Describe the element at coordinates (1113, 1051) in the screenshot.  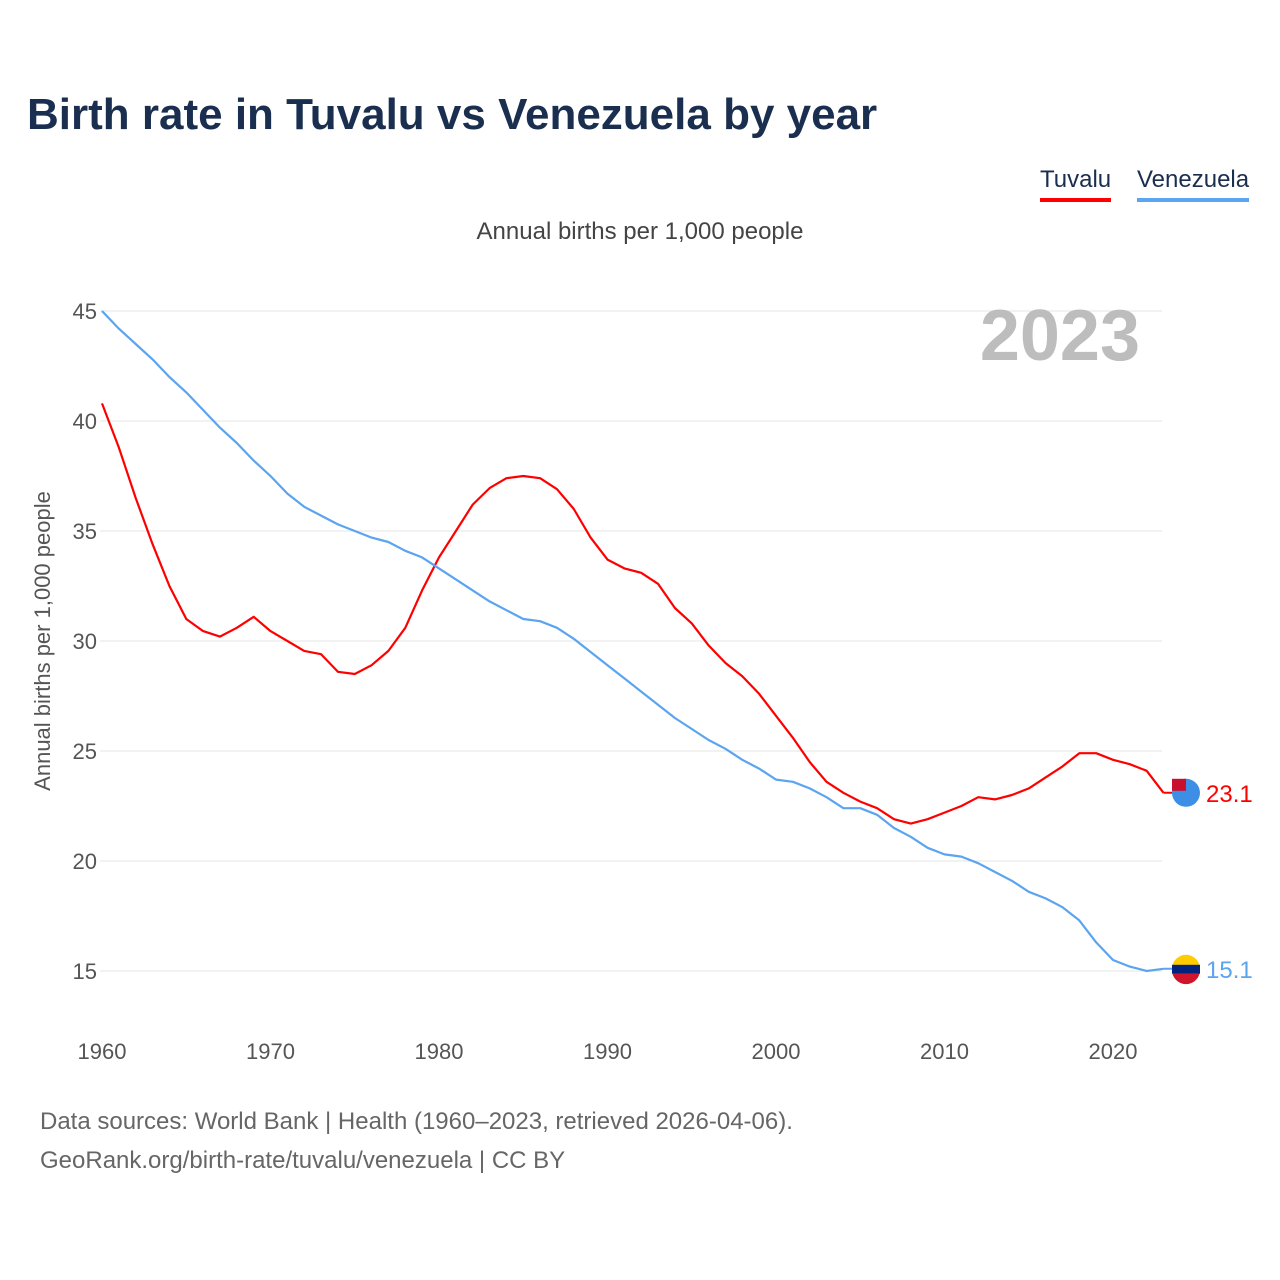
I see `x-tick-label: 2020` at that location.